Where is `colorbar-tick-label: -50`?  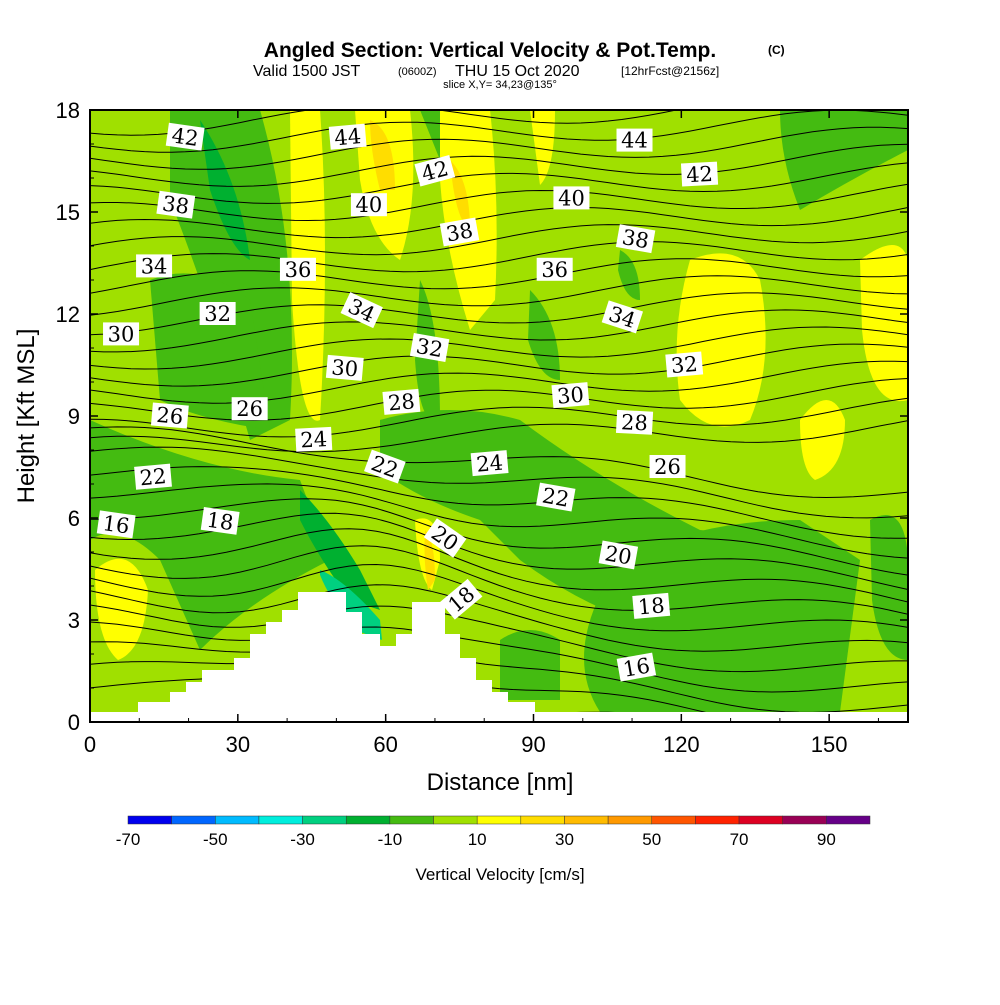
colorbar-tick-label: -50 is located at coordinates (215, 839).